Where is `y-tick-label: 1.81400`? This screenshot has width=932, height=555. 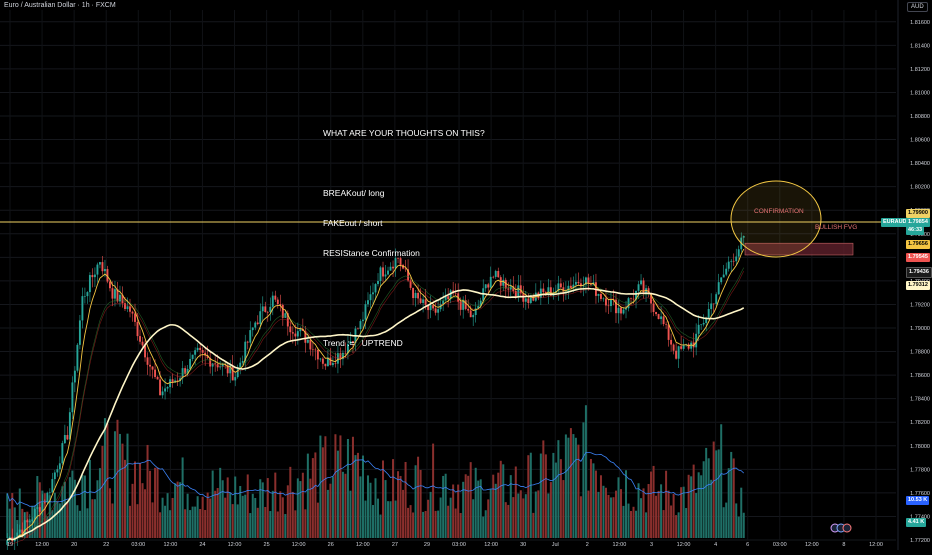 y-tick-label: 1.81400 is located at coordinates (920, 46).